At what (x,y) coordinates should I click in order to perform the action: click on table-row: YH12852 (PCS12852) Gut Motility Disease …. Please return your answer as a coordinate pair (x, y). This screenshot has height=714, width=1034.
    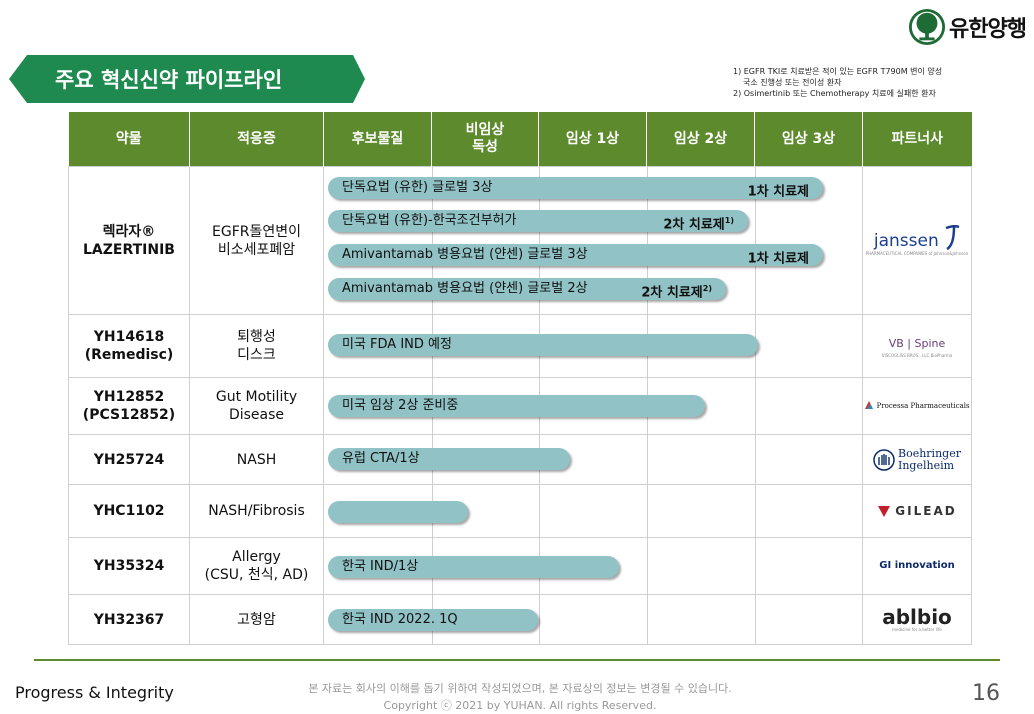
    Looking at the image, I should click on (520, 406).